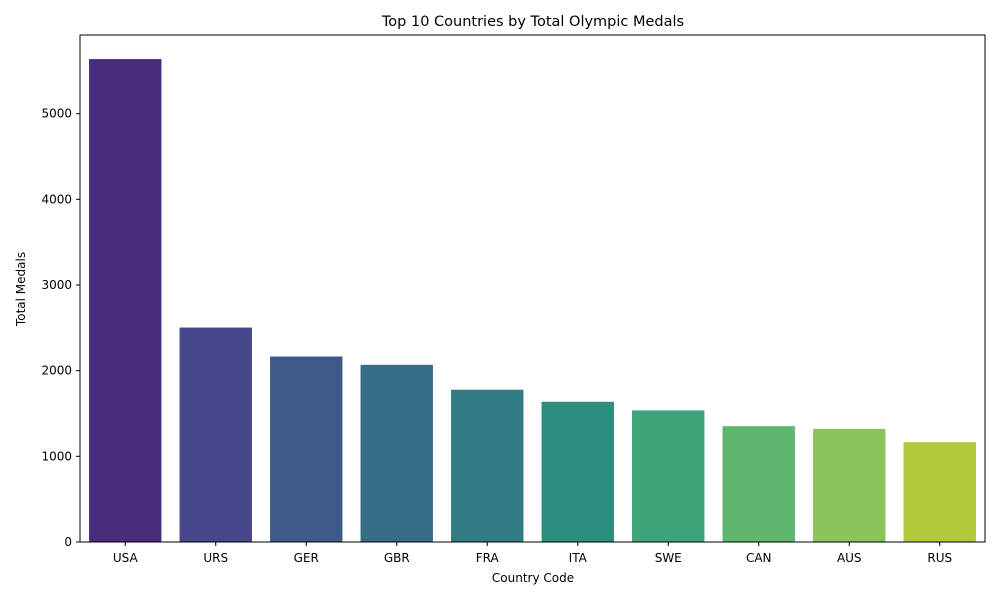 The width and height of the screenshot is (1000, 600). What do you see at coordinates (215, 558) in the screenshot?
I see `x-tick-label: URS` at bounding box center [215, 558].